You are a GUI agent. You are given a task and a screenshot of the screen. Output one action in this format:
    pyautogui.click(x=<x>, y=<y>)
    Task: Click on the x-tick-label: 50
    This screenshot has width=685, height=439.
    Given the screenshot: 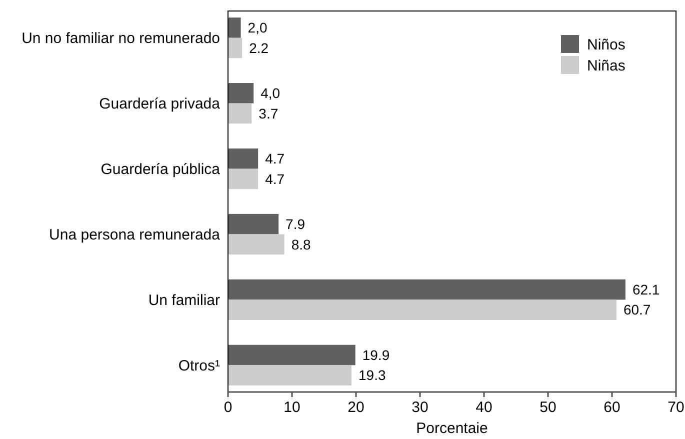 What is the action you would take?
    pyautogui.click(x=548, y=407)
    